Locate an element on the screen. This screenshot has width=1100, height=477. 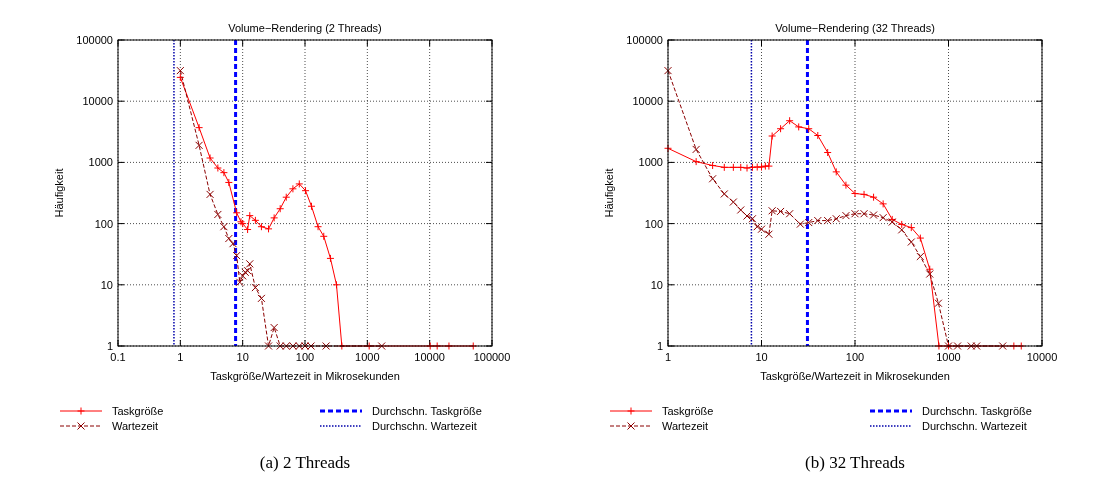
chart-title: Volume−Rendering (2 Threads) is located at coordinates (305, 28).